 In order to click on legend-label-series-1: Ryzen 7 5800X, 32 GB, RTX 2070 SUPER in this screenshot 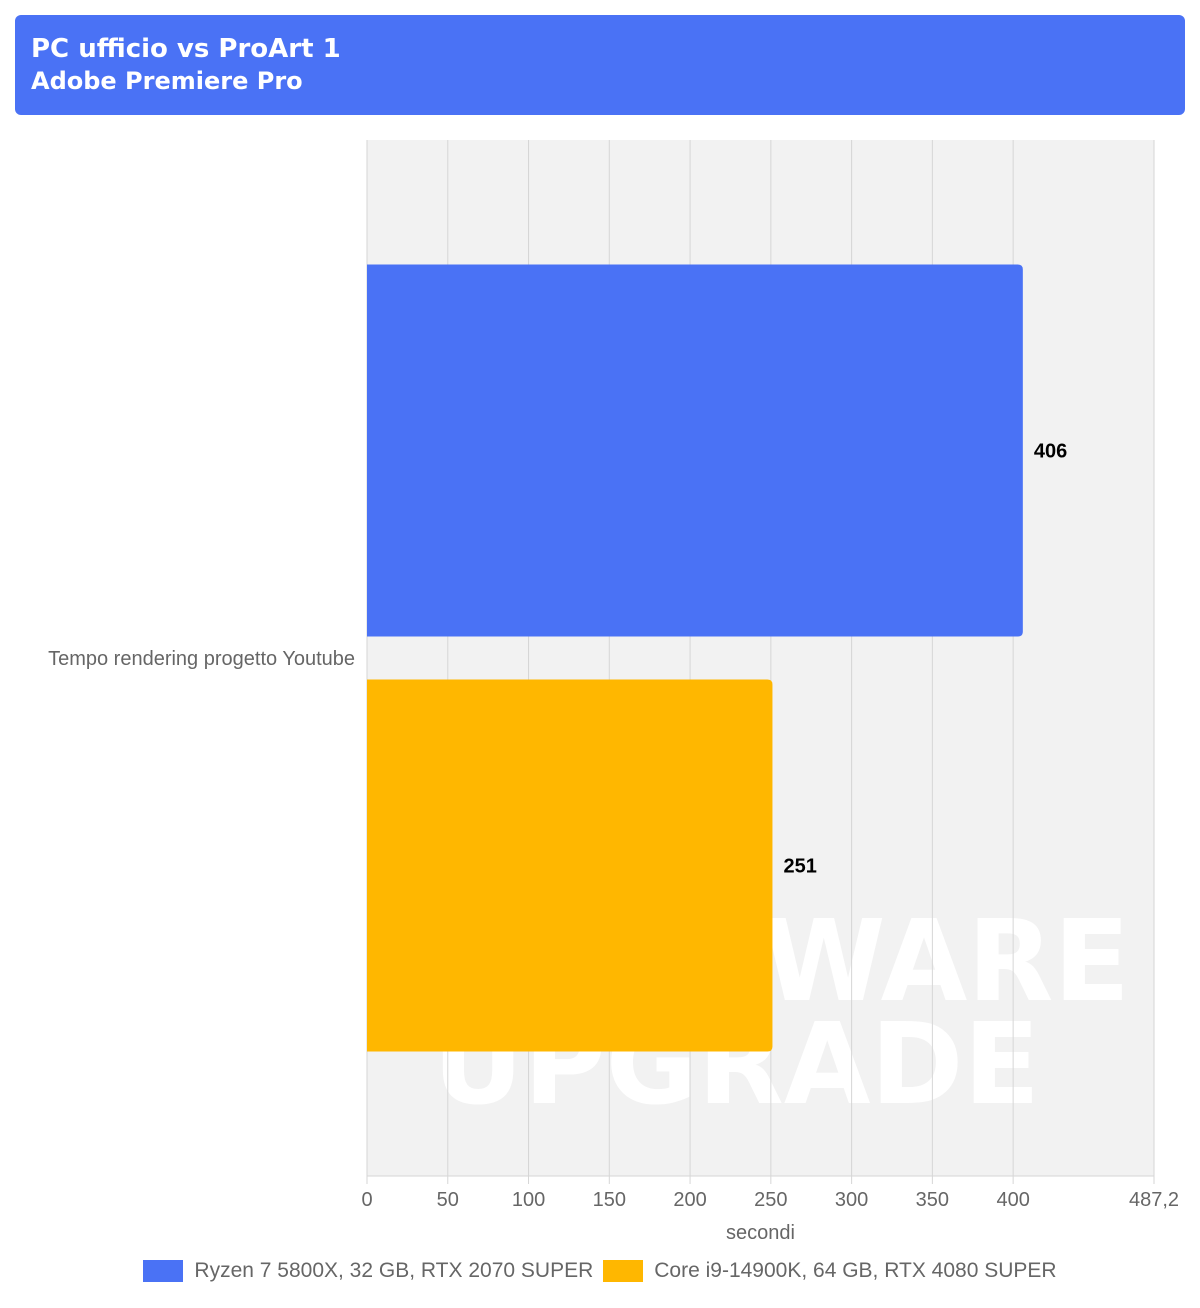, I will do `click(394, 1270)`.